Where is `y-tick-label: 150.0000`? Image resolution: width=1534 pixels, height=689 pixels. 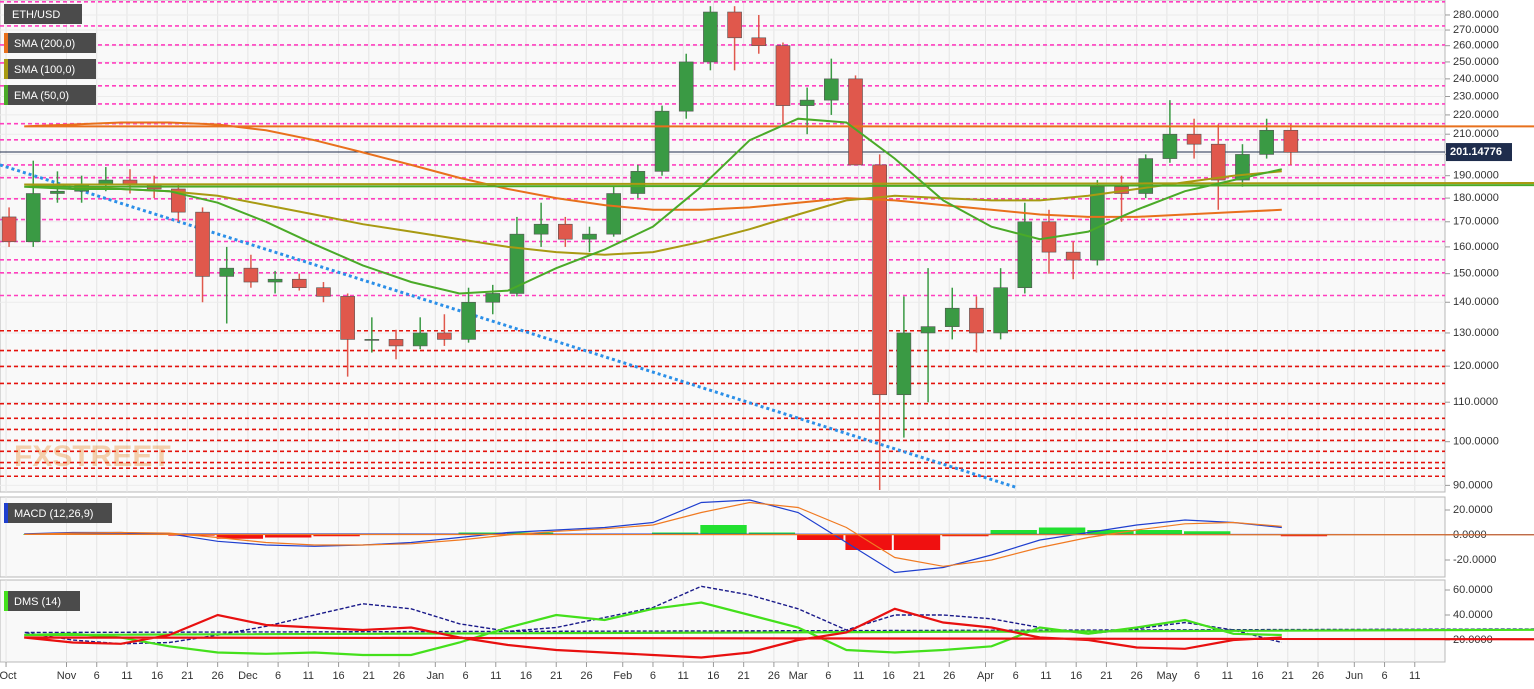
y-tick-label: 150.0000 is located at coordinates (1476, 274).